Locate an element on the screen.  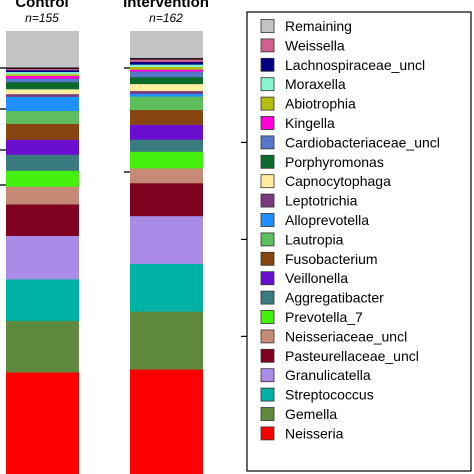
legend-swatch-cardiobacteriaceae_uncl is located at coordinates (267, 142).